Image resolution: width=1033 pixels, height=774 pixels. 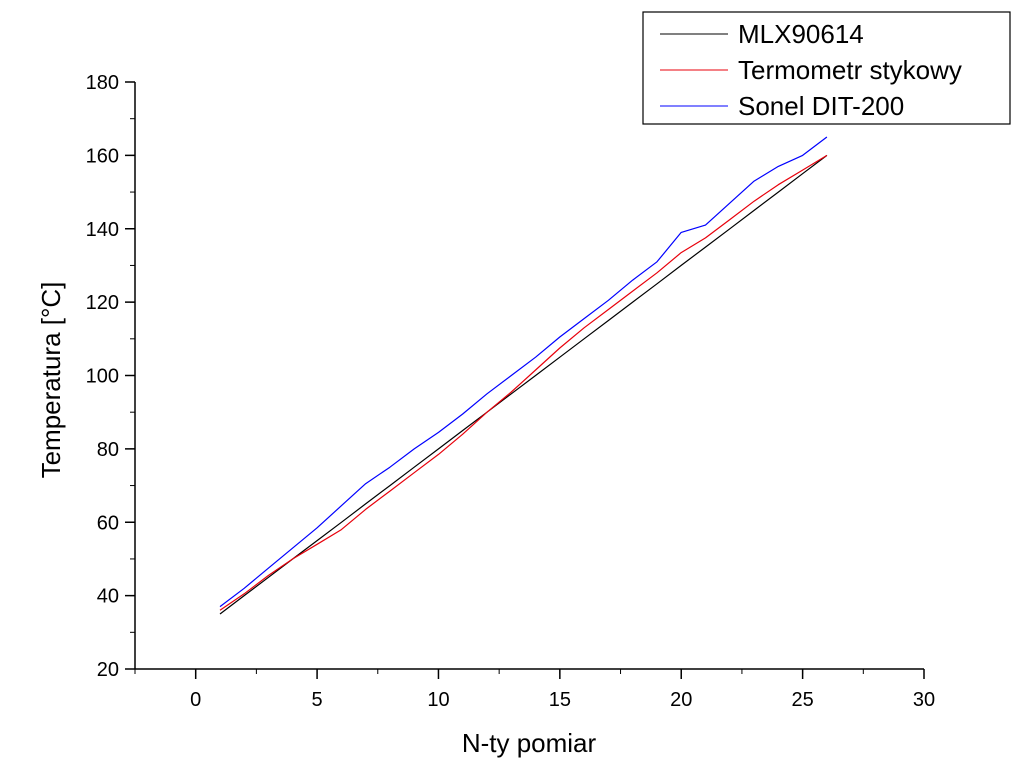 What do you see at coordinates (51, 380) in the screenshot?
I see `y-axis-title: Temperatura [°C]` at bounding box center [51, 380].